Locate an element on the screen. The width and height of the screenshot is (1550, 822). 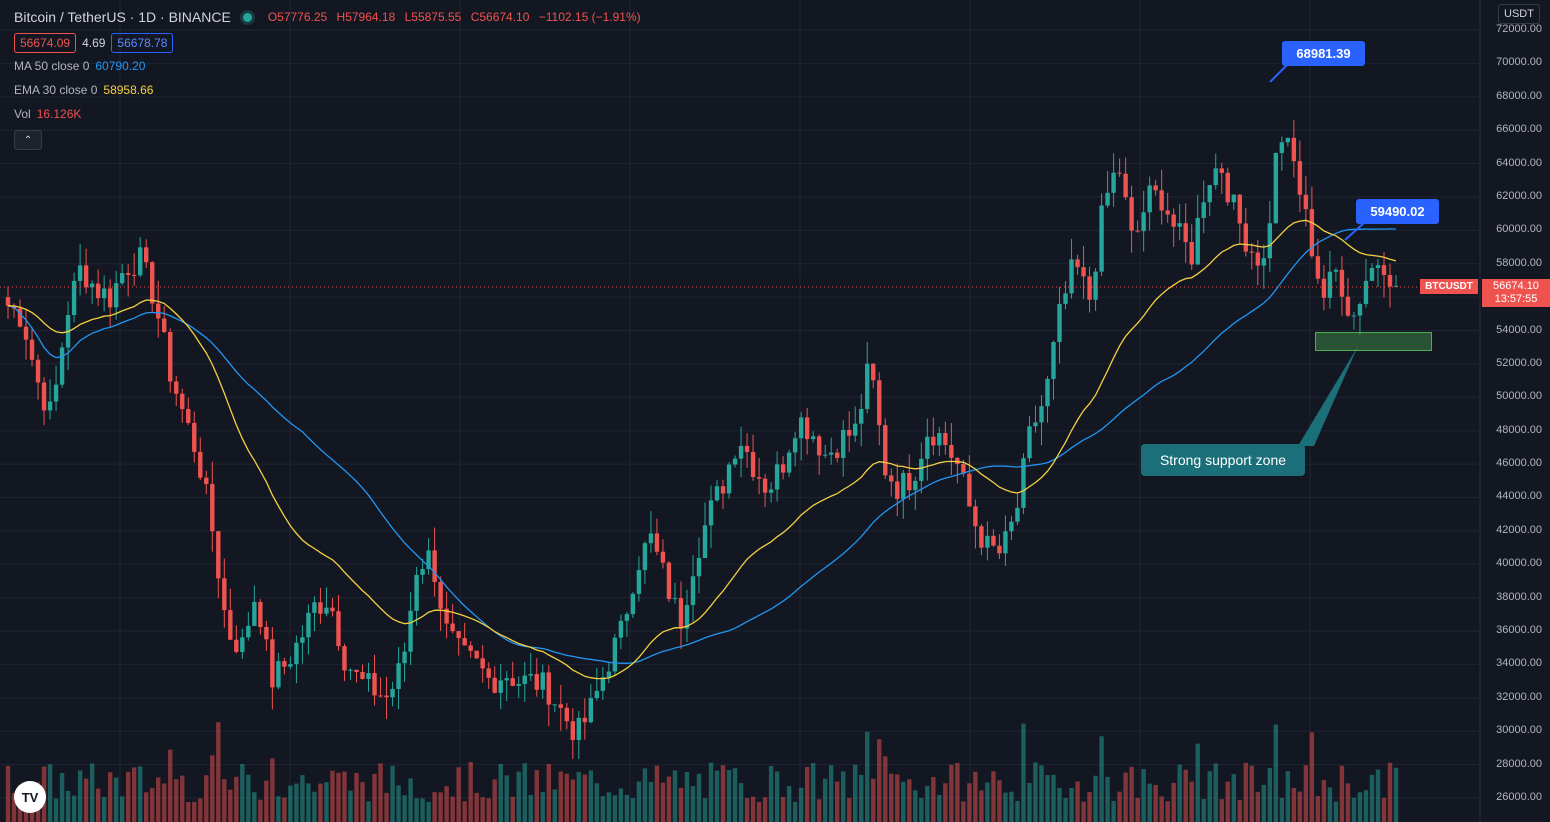
last-price-tag: 56674.10 13:57:55 is located at coordinates (1516, 293).